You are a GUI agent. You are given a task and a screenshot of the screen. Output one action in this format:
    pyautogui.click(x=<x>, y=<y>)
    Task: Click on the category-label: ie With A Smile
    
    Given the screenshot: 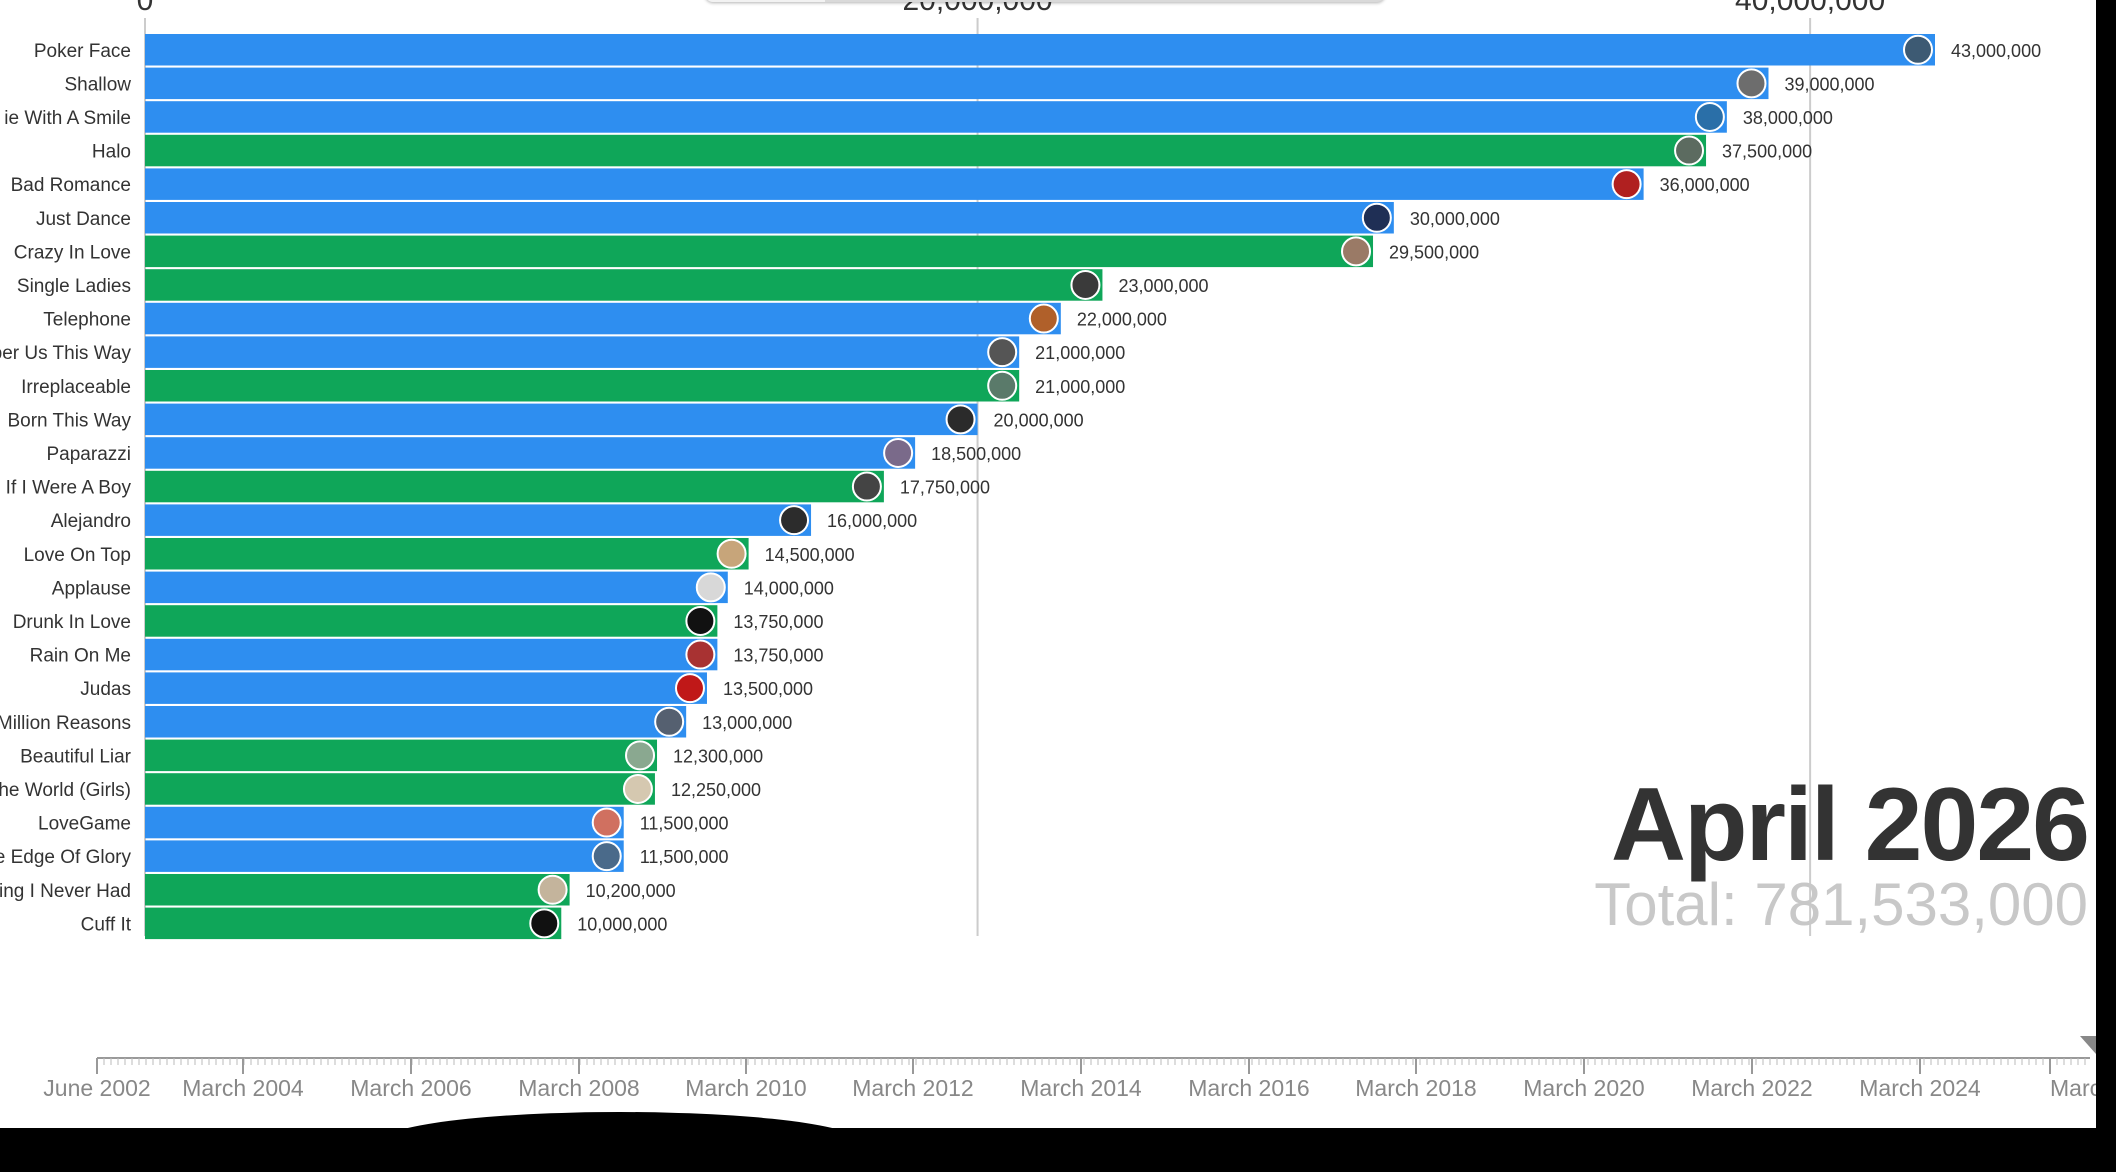 What is the action you would take?
    pyautogui.click(x=67, y=118)
    